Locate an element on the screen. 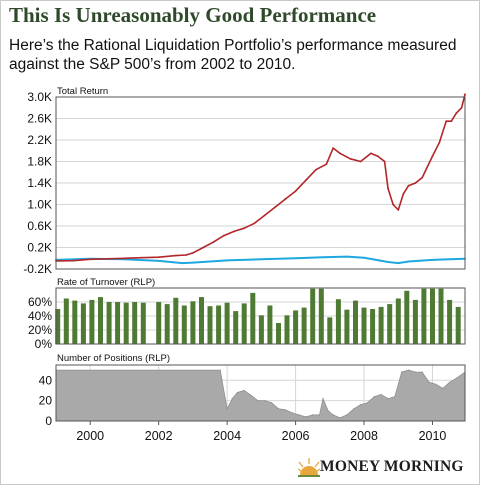 This screenshot has height=485, width=480. x-tick-label: 2000 is located at coordinates (90, 436).